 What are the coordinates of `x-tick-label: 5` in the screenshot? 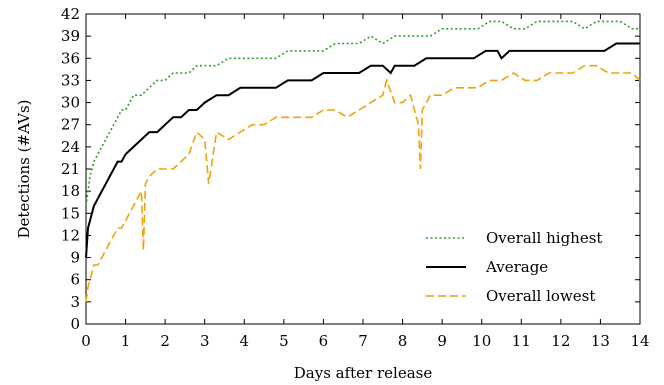 It's located at (284, 341).